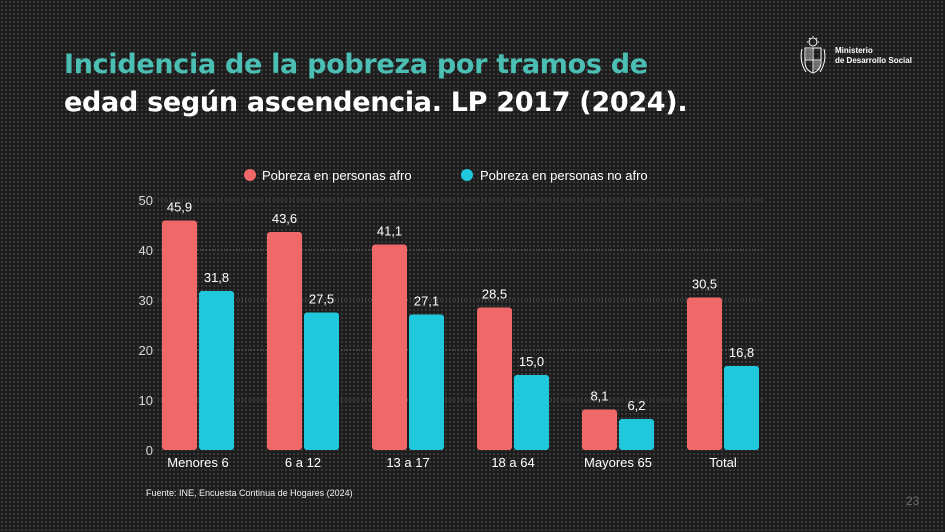 The image size is (945, 532). I want to click on legend-label-no-afro: Pobreza en personas no afro, so click(564, 175).